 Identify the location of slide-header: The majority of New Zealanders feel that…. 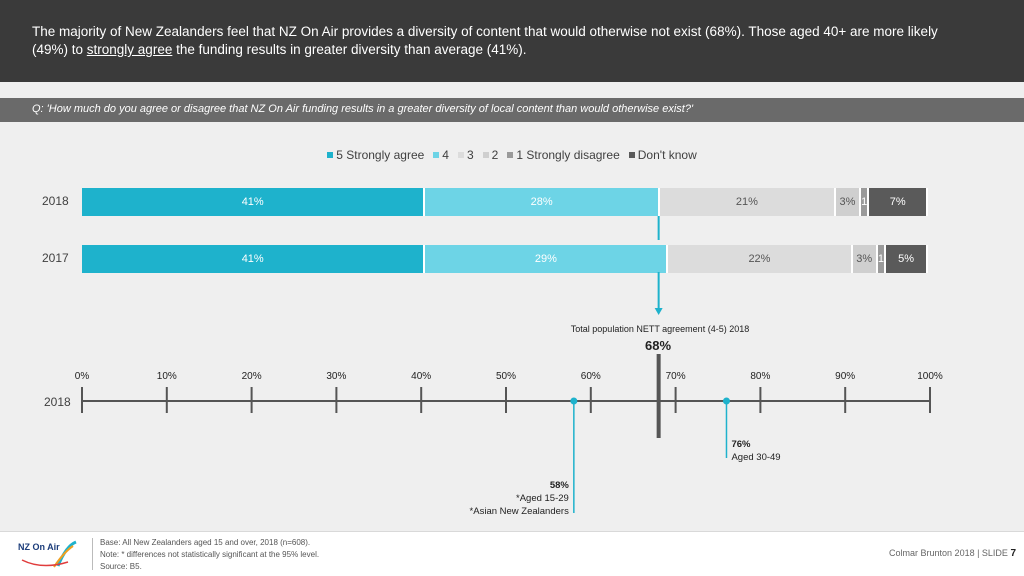
(512, 41).